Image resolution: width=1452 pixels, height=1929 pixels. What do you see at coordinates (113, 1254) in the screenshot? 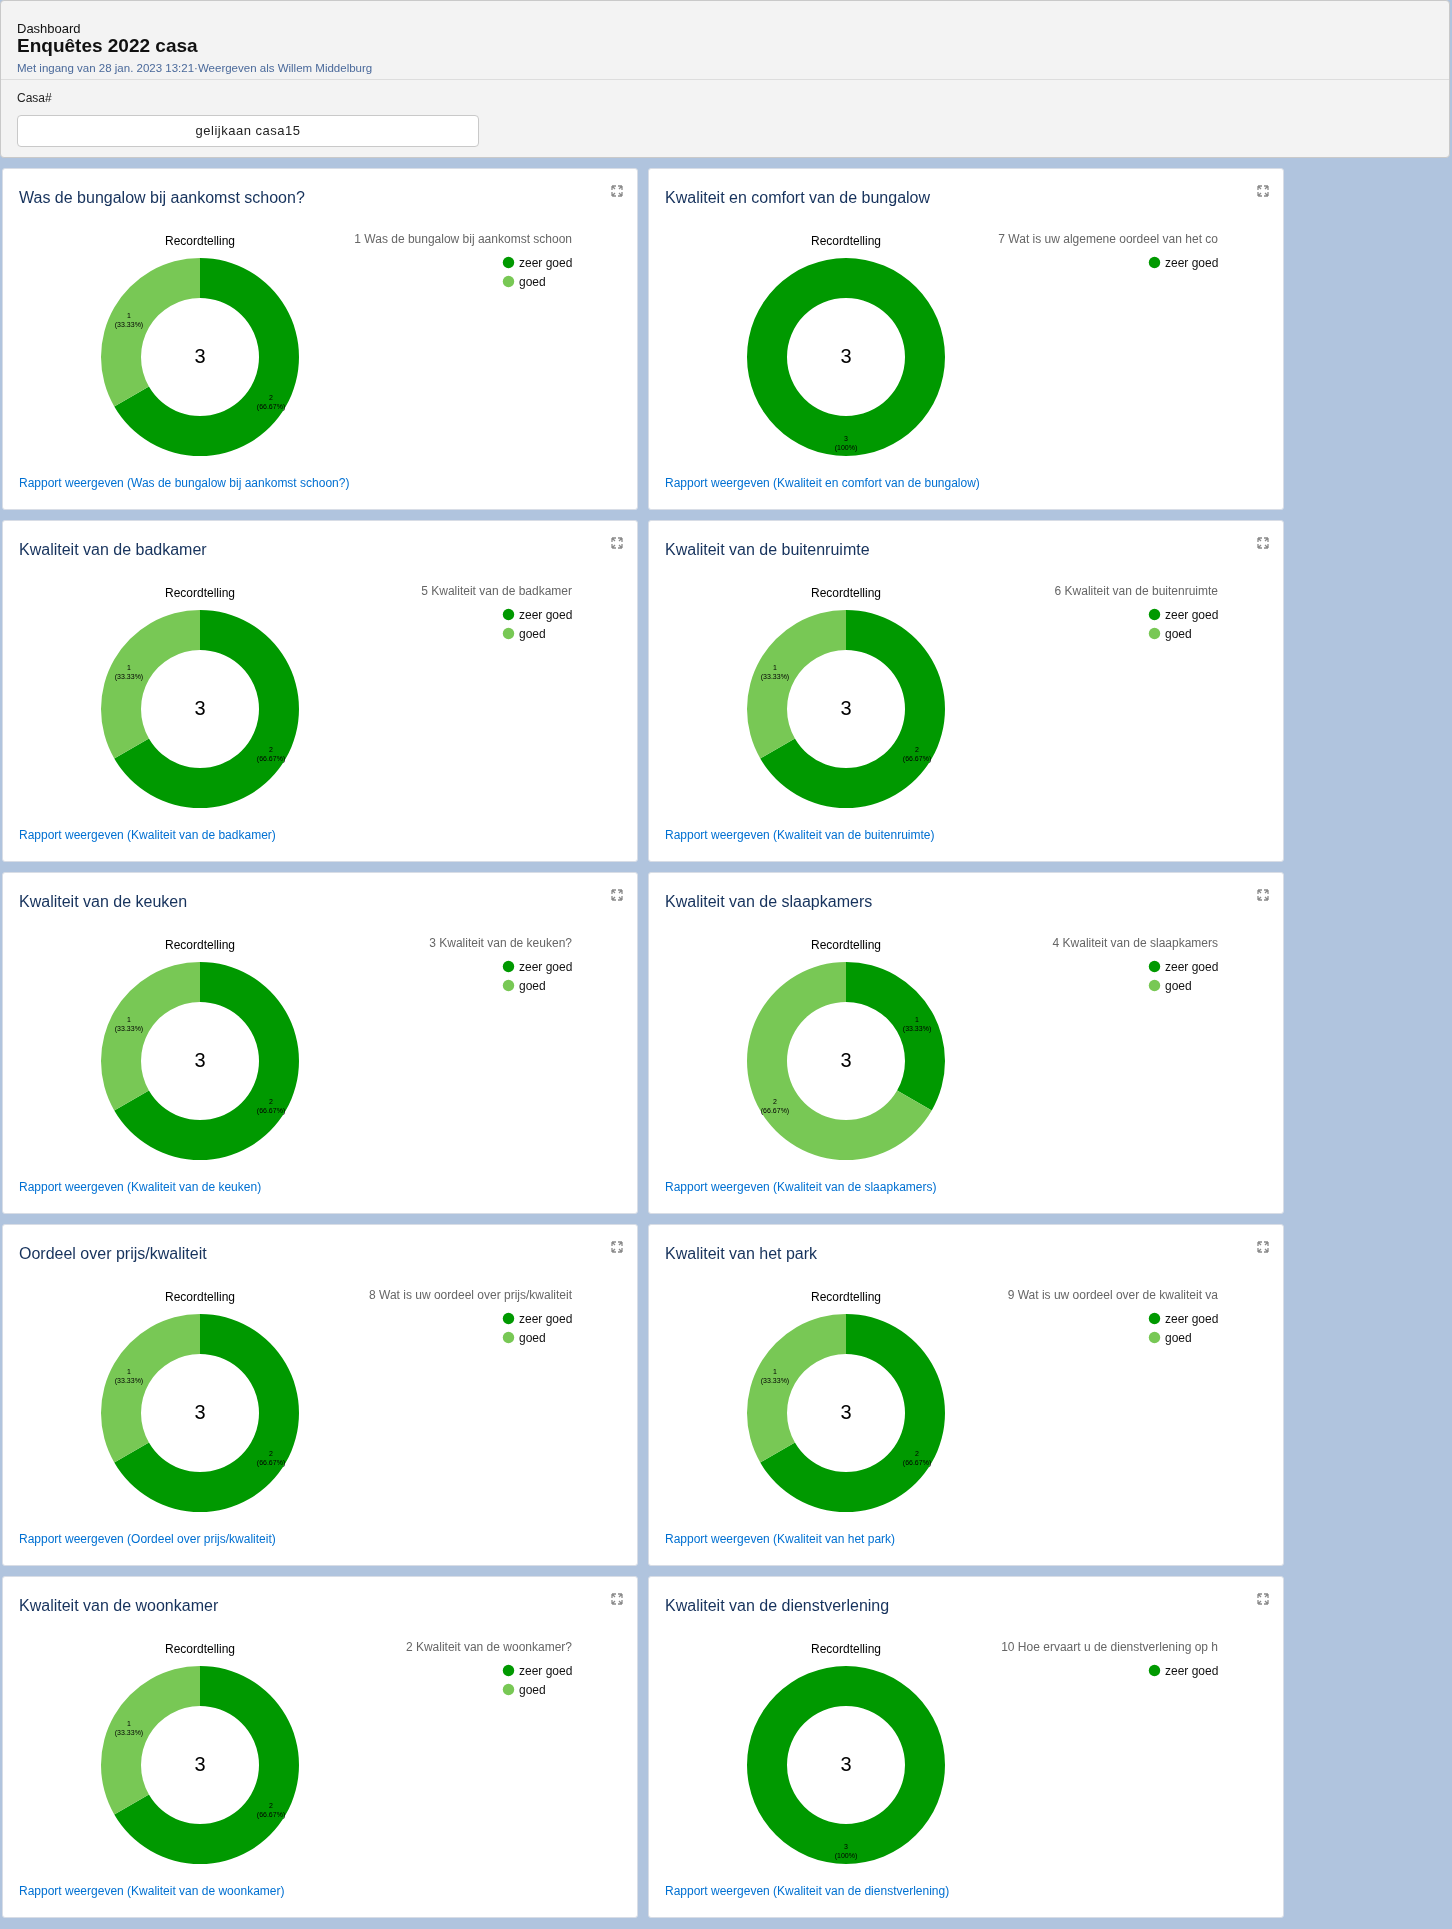
I see `chart-title: Oordeel over prijs/kwaliteit` at bounding box center [113, 1254].